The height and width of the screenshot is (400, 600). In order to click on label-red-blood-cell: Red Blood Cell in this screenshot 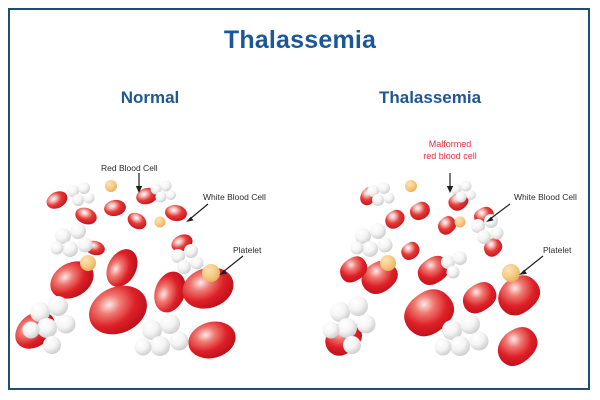, I will do `click(129, 168)`.